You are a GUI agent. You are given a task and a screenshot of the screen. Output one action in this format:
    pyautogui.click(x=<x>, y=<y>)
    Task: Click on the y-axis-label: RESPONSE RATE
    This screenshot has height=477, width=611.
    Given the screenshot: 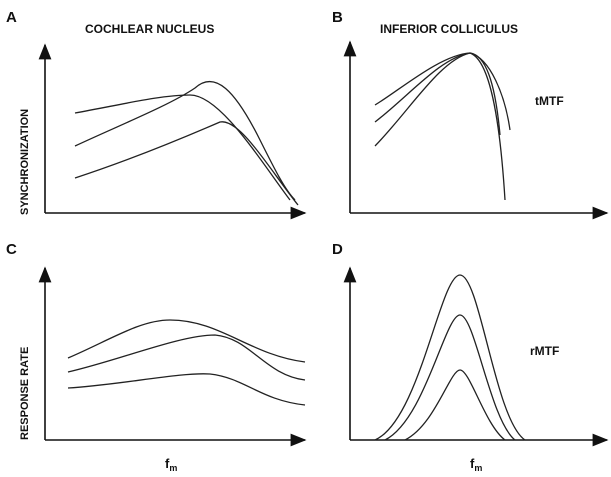 What is the action you would take?
    pyautogui.click(x=25, y=393)
    